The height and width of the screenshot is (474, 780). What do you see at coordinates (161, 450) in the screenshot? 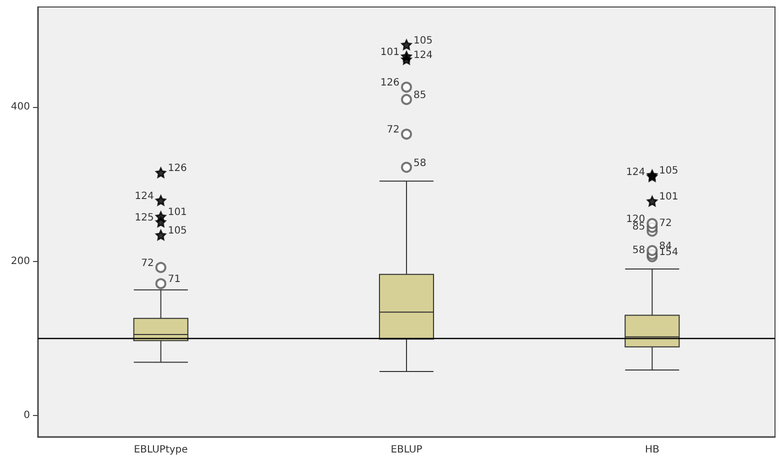
I see `x-tick-label: EBLUPtype` at bounding box center [161, 450].